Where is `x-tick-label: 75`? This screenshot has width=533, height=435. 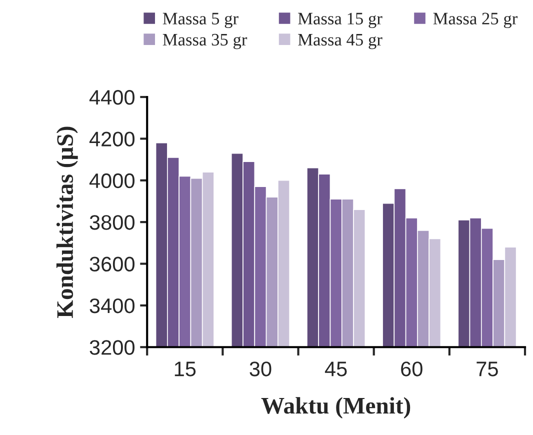
x-tick-label: 75 is located at coordinates (487, 369).